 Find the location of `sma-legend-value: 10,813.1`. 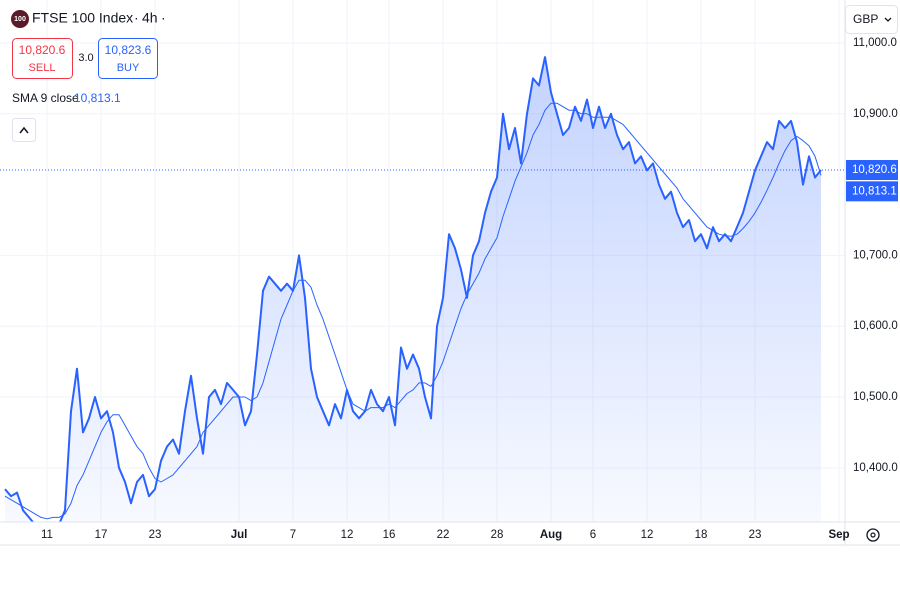

sma-legend-value: 10,813.1 is located at coordinates (97, 98).